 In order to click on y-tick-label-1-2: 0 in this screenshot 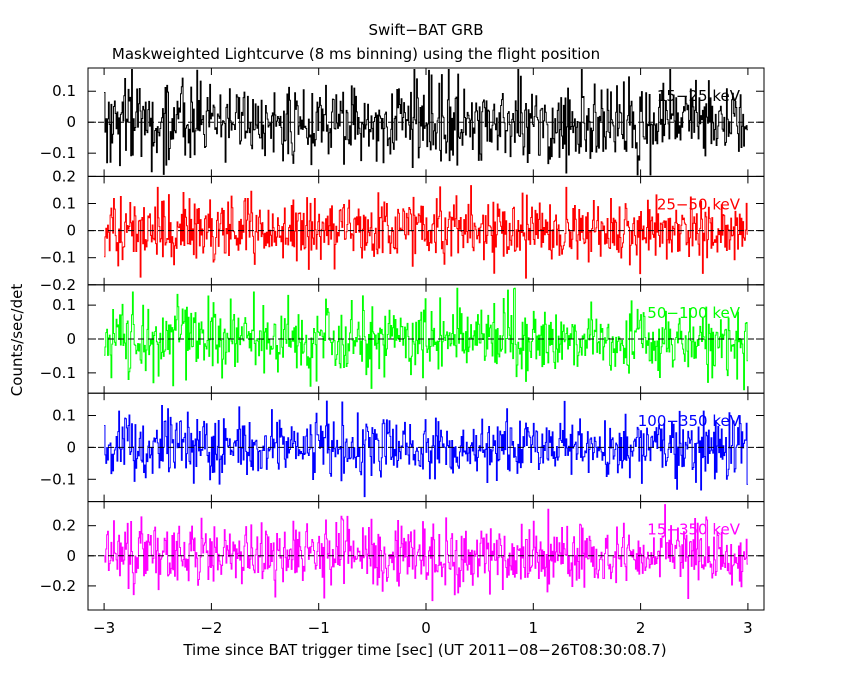, I will do `click(71, 231)`.